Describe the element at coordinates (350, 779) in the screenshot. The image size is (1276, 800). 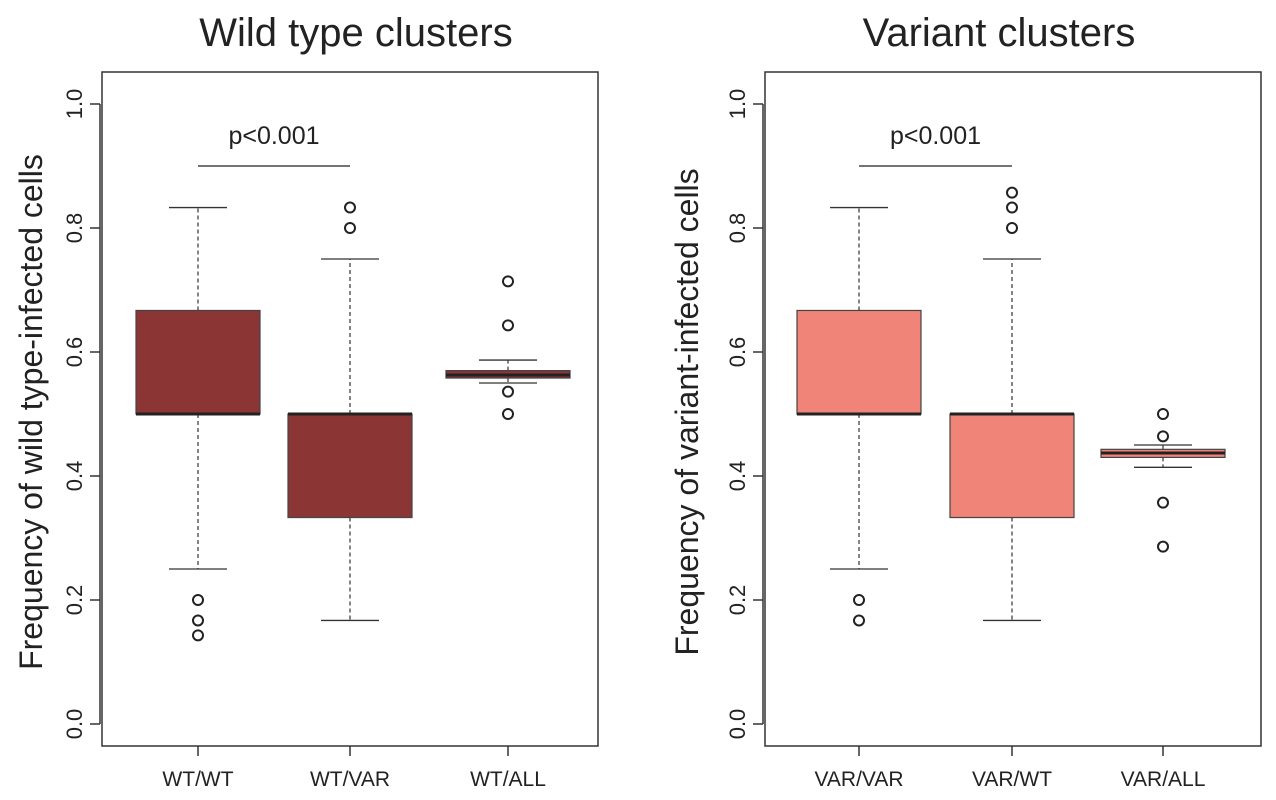
I see `x-tick-label: WT/VAR` at that location.